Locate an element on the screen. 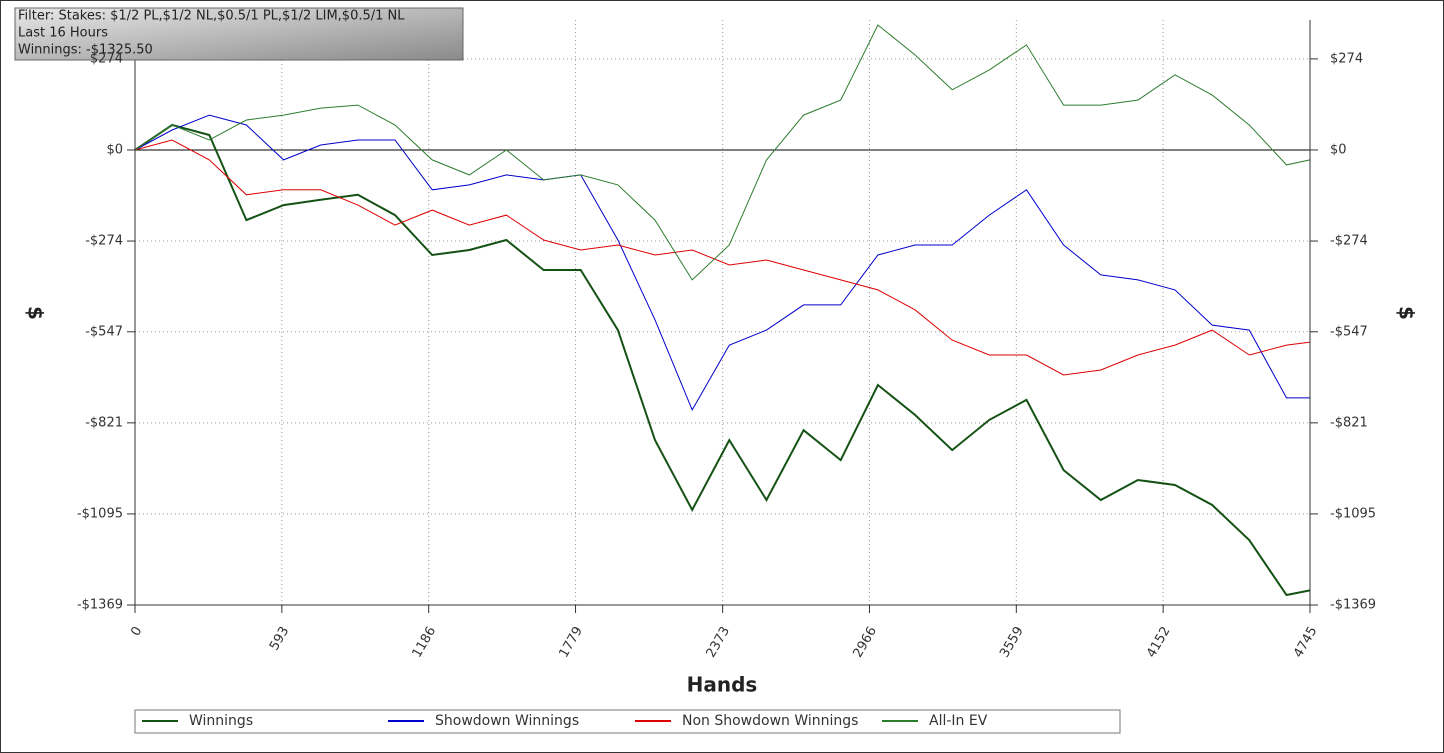 This screenshot has width=1444, height=753. y2-tick-label: -$547 is located at coordinates (1349, 331).